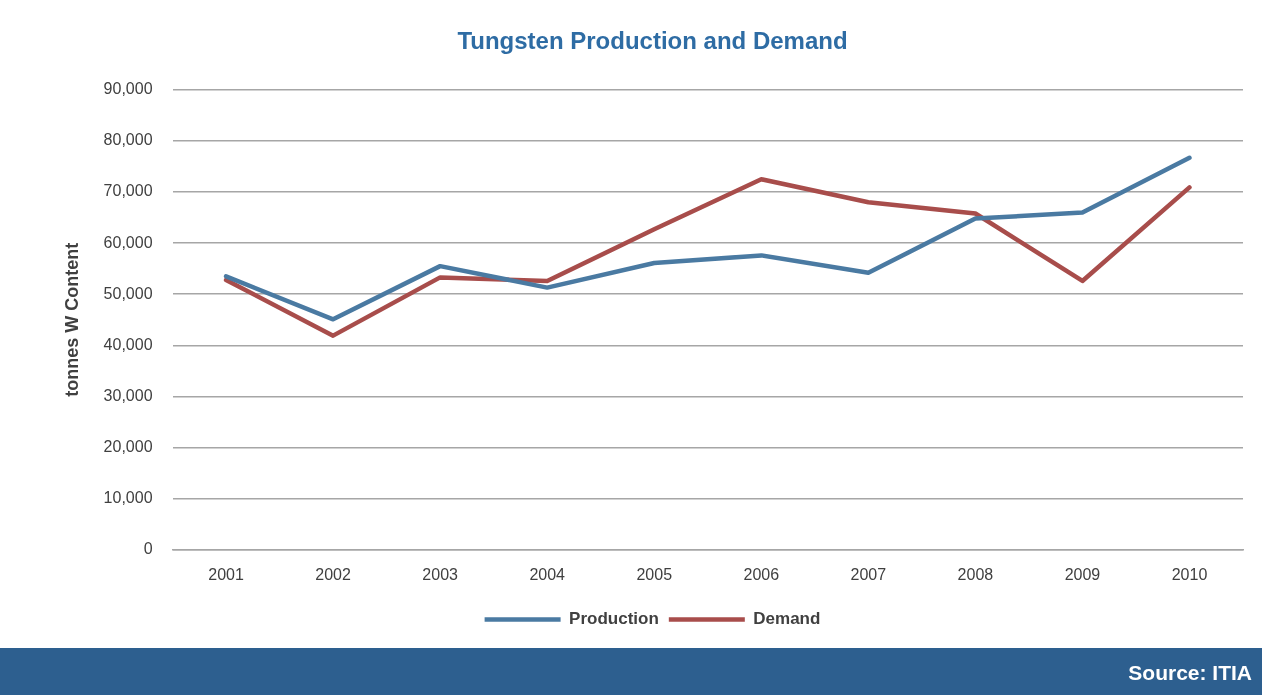  I want to click on legend-label: Production, so click(614, 619).